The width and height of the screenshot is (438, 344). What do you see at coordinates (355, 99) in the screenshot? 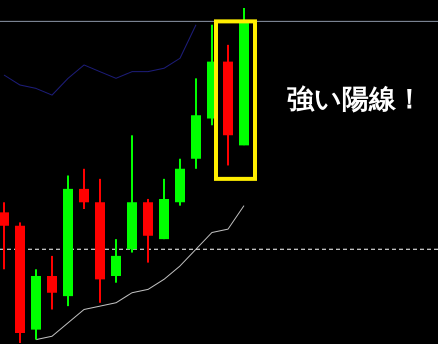
I see `text: 強い陽線！` at bounding box center [355, 99].